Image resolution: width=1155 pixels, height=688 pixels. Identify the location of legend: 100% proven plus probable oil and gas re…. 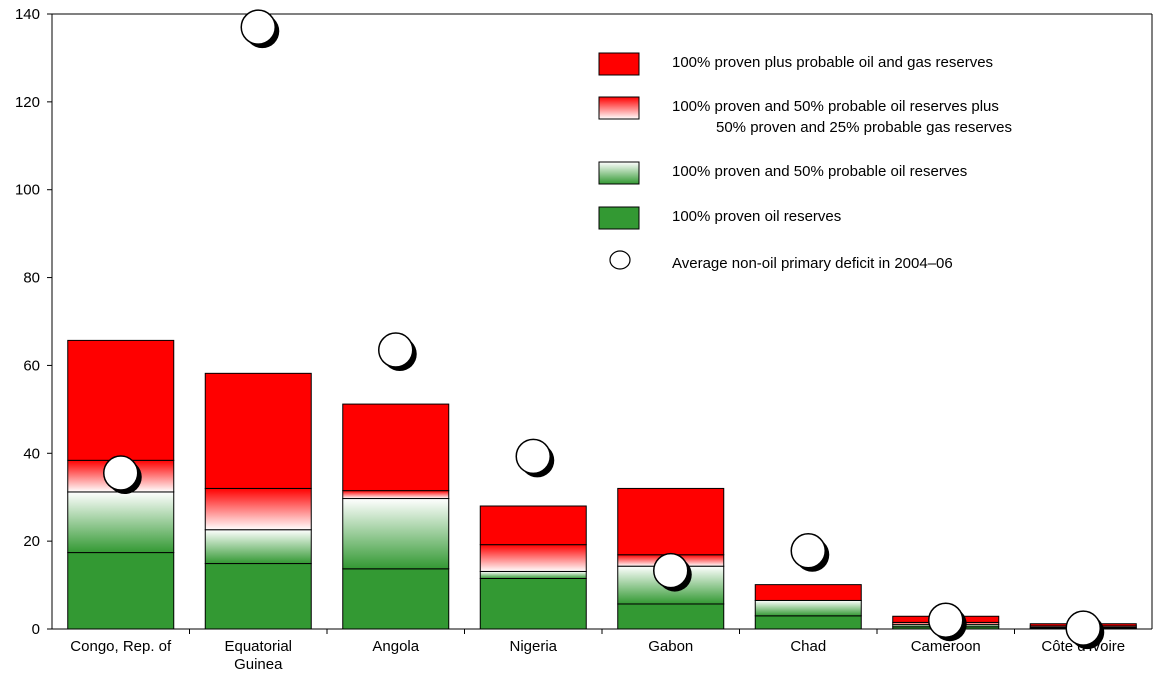
(805, 162).